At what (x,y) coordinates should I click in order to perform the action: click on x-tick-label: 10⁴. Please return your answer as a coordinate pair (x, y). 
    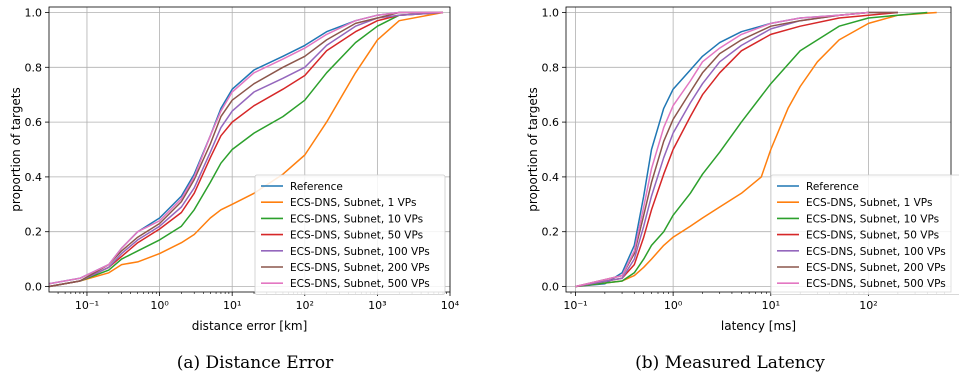
    Looking at the image, I should click on (450, 305).